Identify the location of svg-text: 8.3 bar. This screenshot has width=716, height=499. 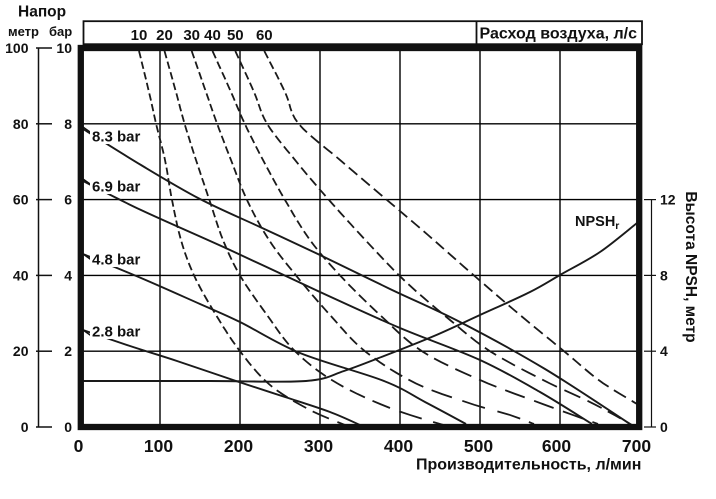
(116, 137).